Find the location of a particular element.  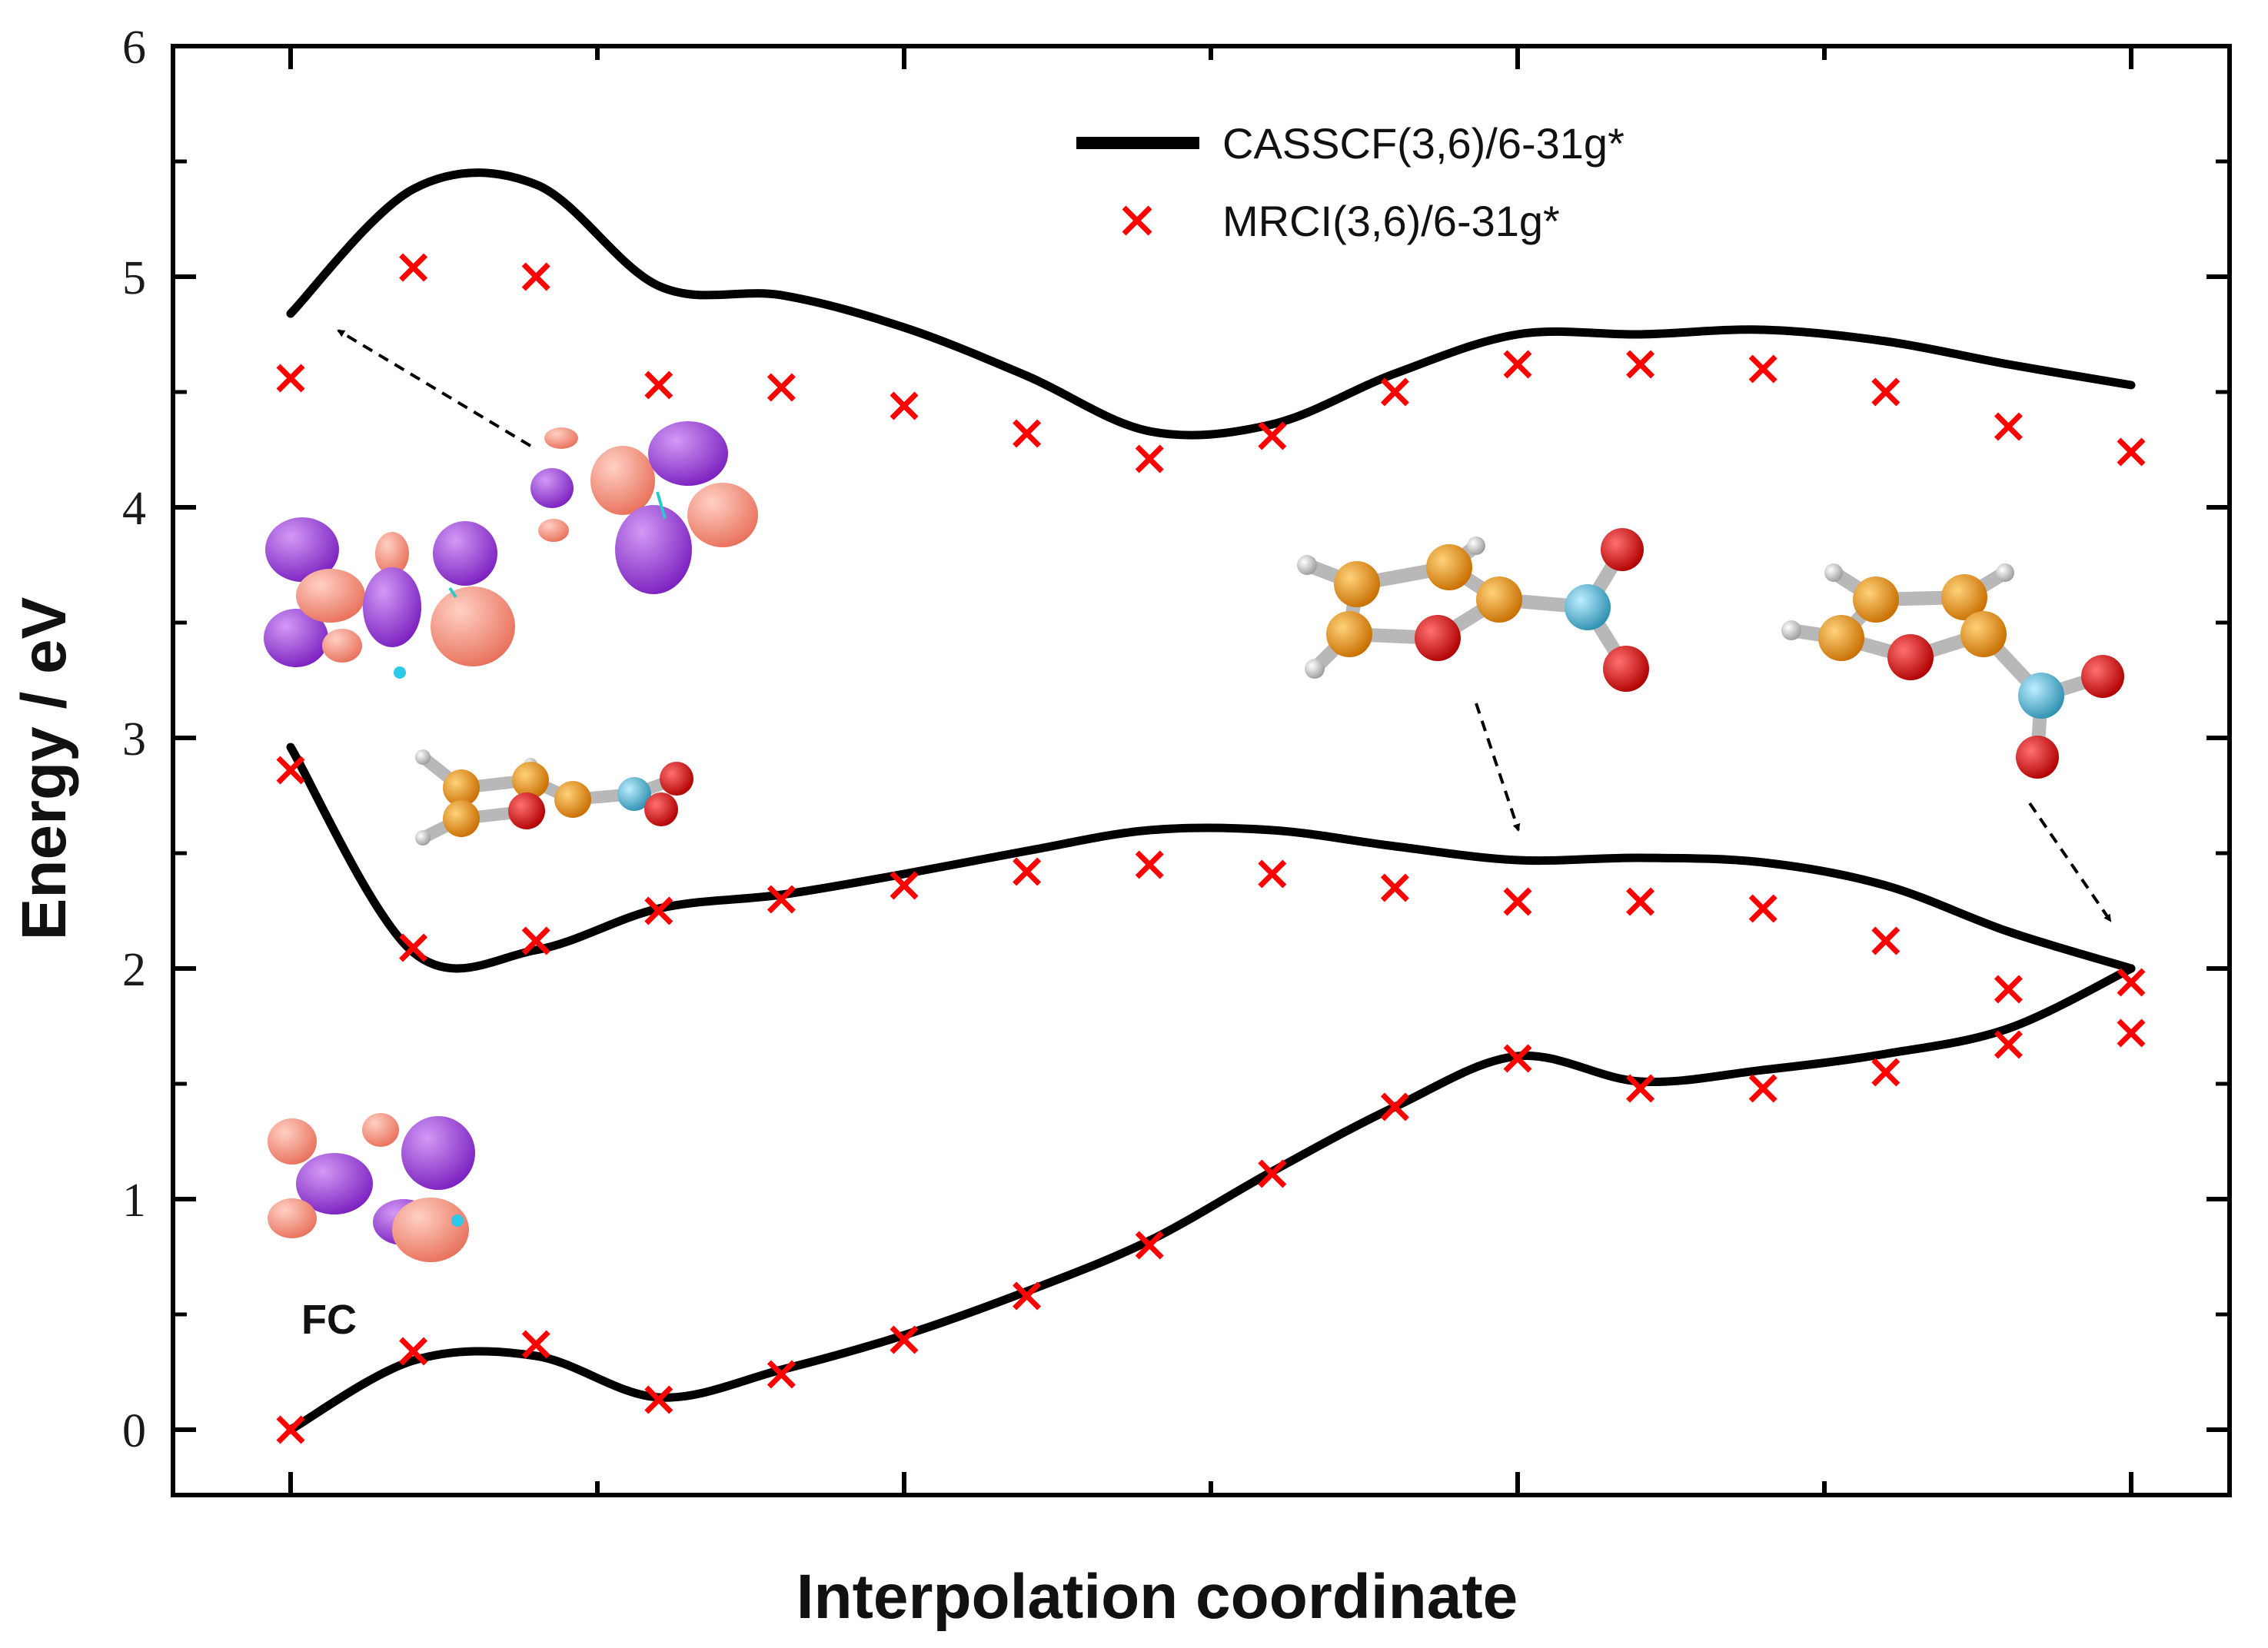

legend-mrci-swatch is located at coordinates (1137, 221).